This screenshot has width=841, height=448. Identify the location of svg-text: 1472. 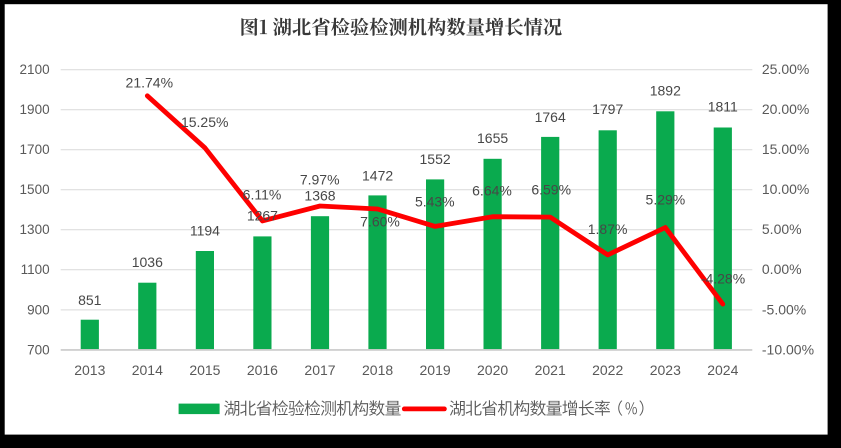
(377, 175).